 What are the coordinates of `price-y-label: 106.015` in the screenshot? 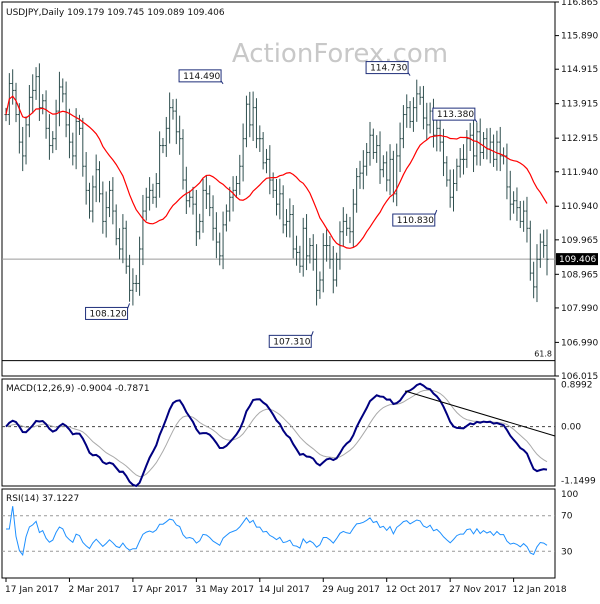 It's located at (579, 377).